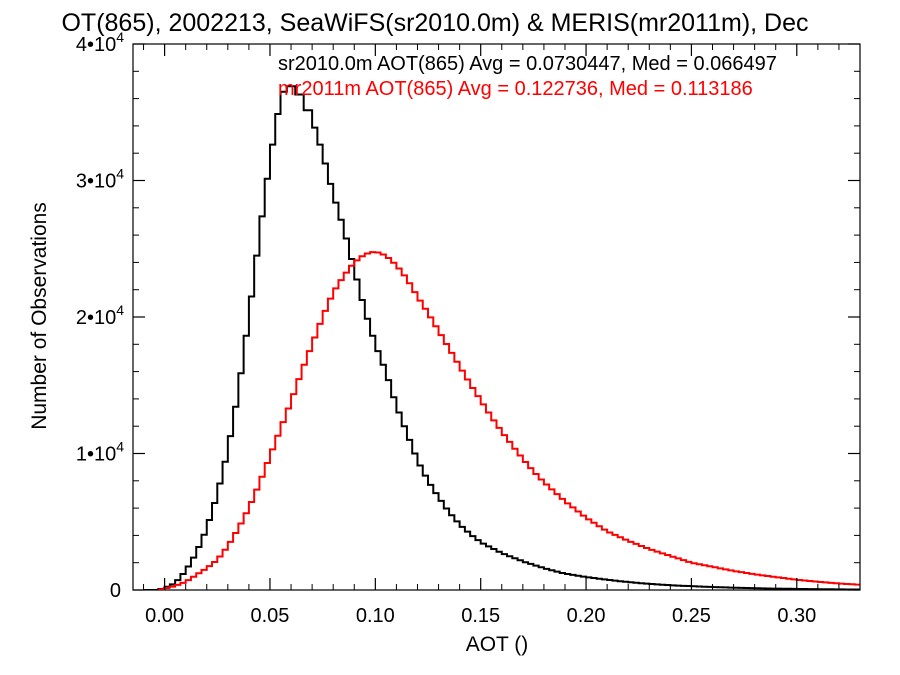  What do you see at coordinates (100, 315) in the screenshot?
I see `y-tick-label: 2•104` at bounding box center [100, 315].